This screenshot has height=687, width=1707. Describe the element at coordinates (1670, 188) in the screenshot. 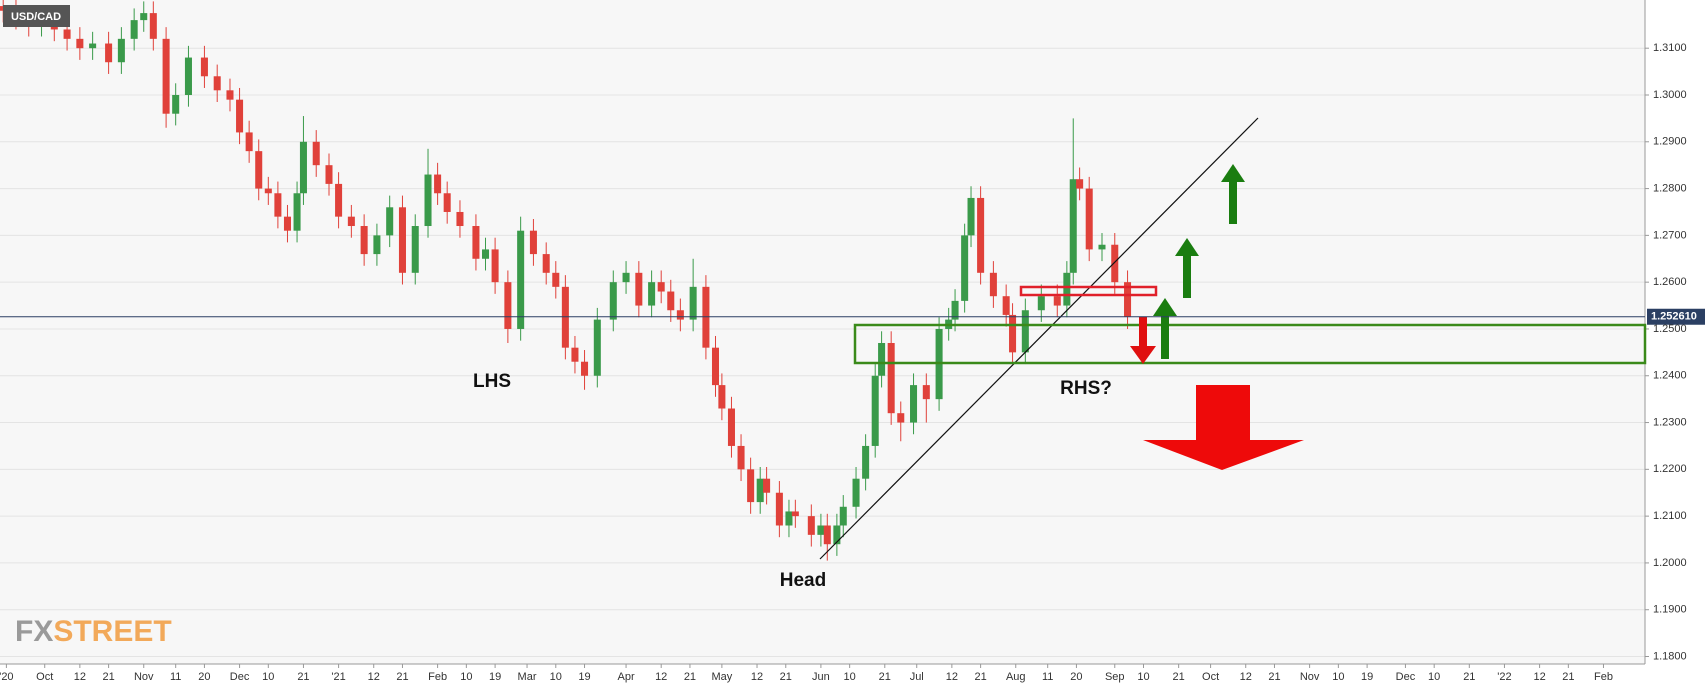

I see `y-tick-label: 1.2800` at that location.